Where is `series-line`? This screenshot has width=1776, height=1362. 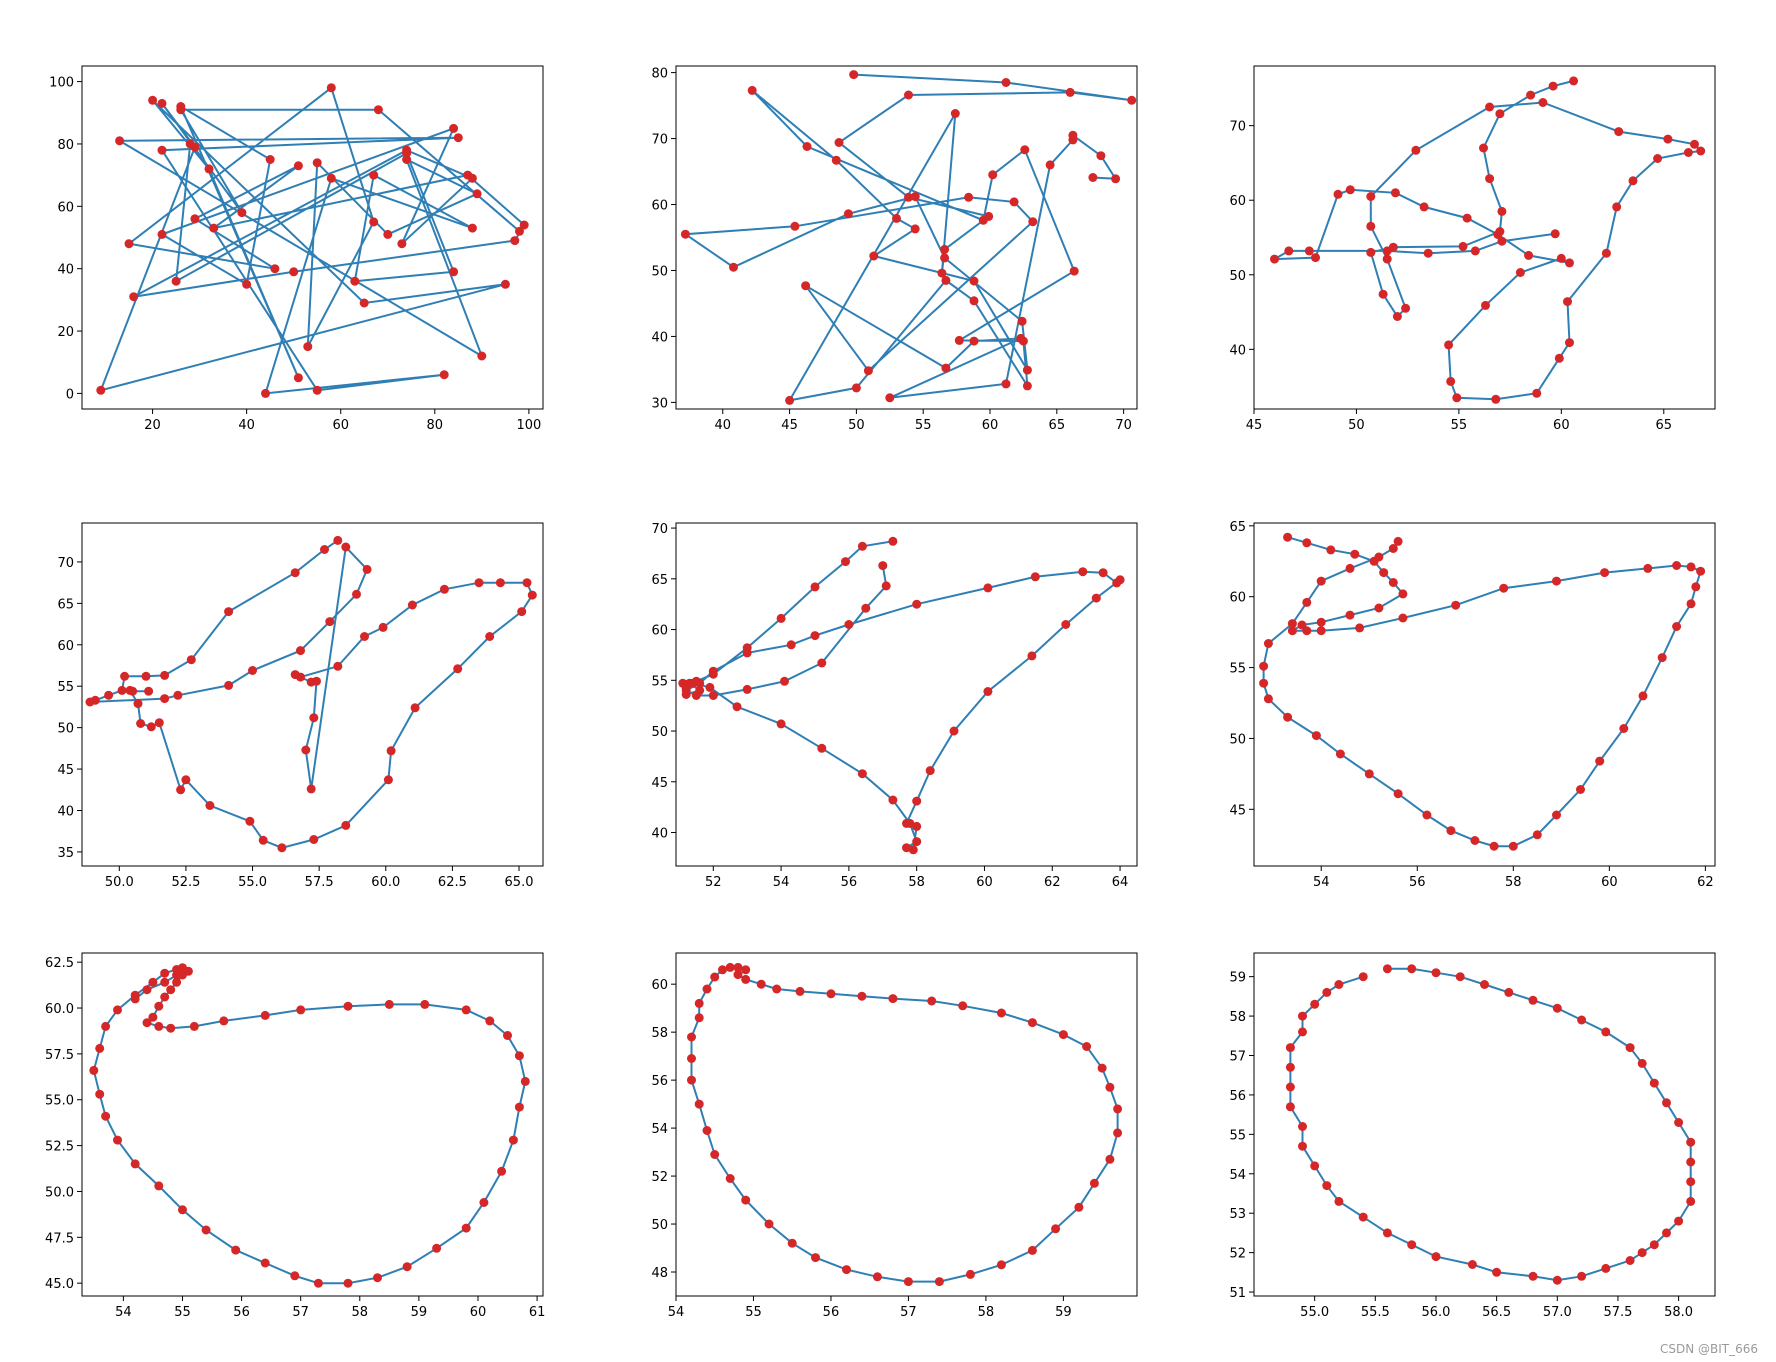
series-line is located at coordinates (311, 694).